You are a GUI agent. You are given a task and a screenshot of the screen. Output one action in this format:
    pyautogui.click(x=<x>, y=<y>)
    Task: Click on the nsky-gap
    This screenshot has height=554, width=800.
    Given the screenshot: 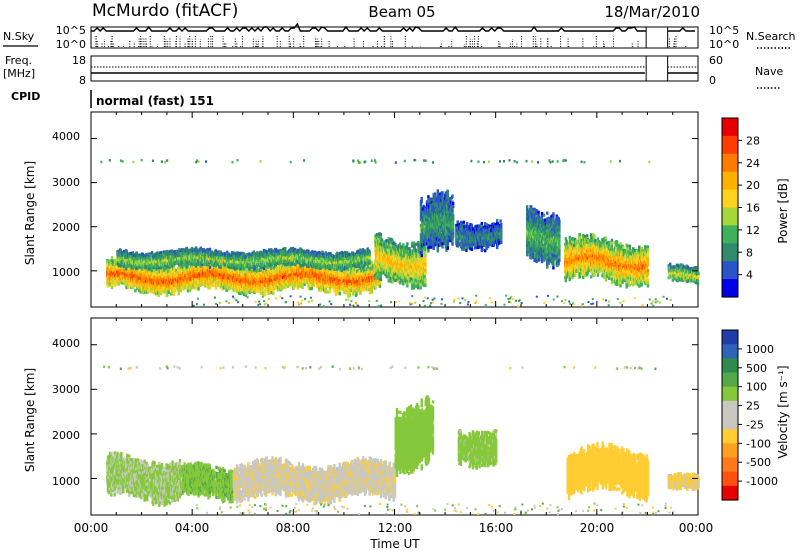 What is the action you would take?
    pyautogui.click(x=657, y=37)
    